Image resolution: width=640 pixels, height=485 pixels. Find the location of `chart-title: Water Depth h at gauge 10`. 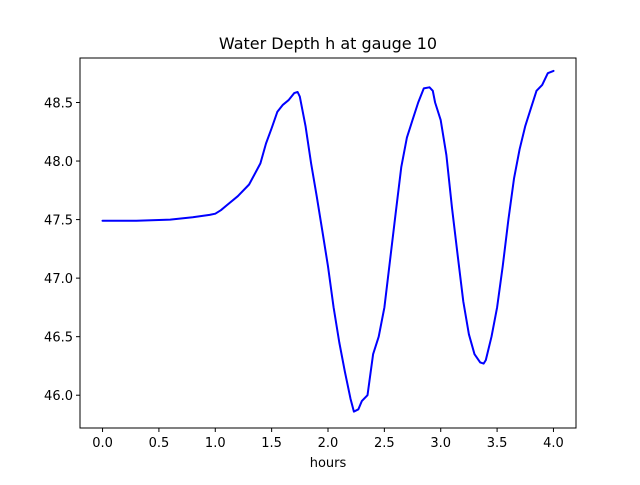

chart-title: Water Depth h at gauge 10 is located at coordinates (328, 43).